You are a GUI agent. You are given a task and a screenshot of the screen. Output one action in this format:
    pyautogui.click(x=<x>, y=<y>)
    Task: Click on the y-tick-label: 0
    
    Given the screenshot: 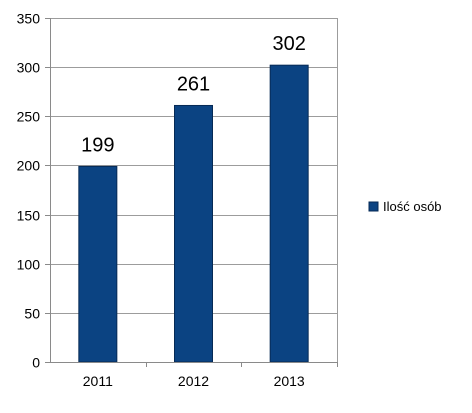 What is the action you would take?
    pyautogui.click(x=36, y=363)
    